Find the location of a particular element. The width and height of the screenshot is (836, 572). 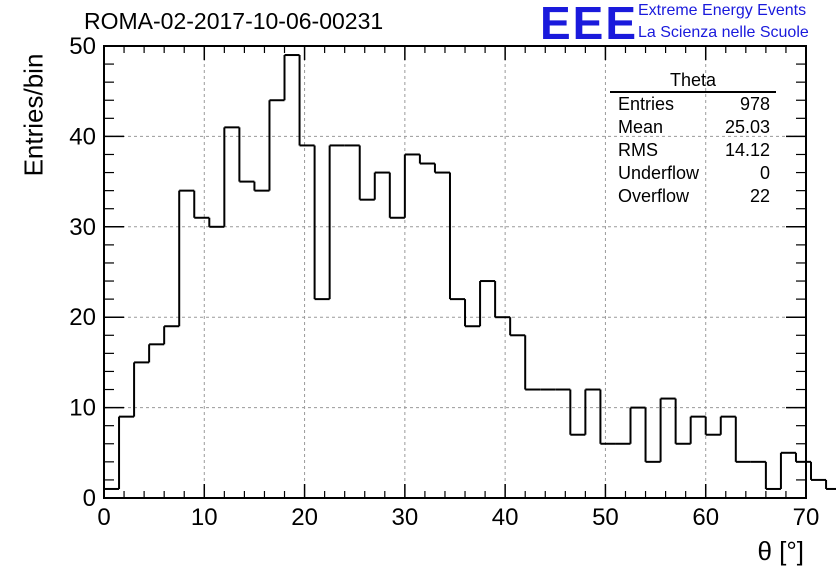

x-tick-label: 40 is located at coordinates (505, 517).